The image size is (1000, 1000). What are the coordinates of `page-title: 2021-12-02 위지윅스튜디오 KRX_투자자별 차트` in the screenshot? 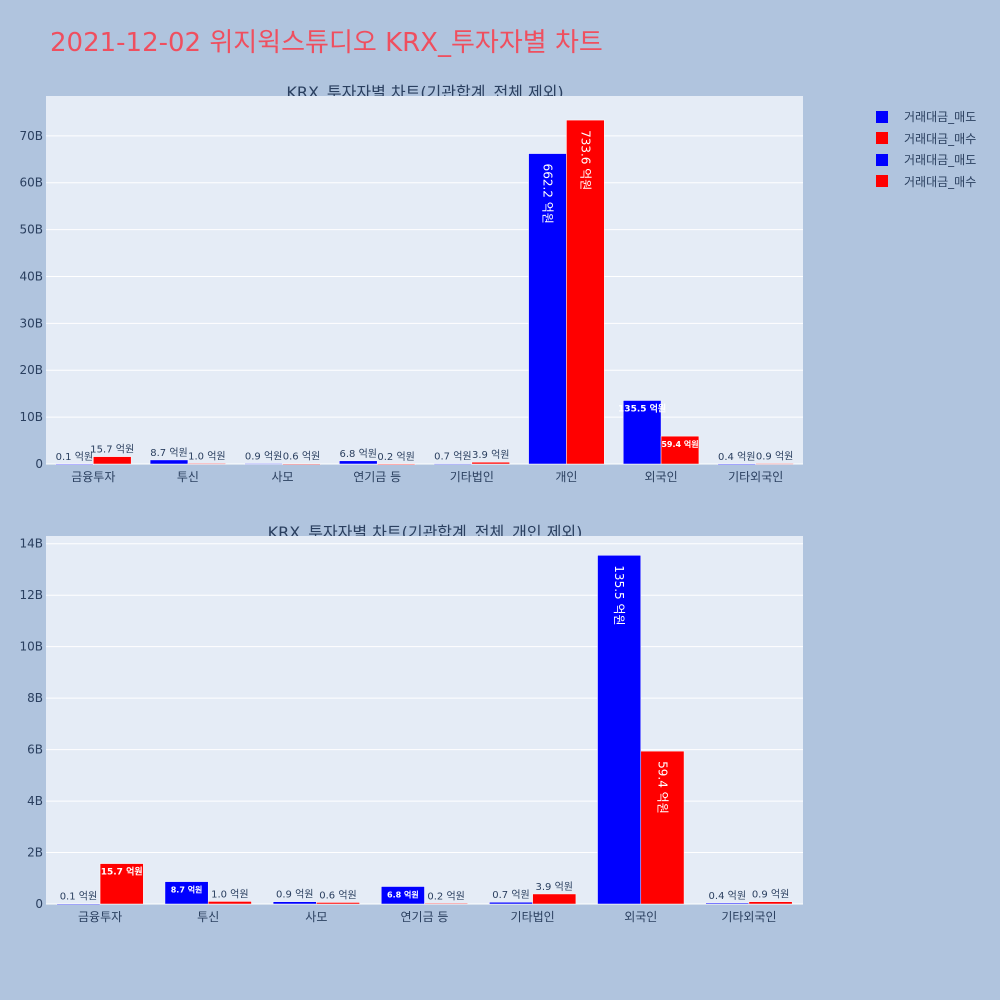 It's located at (326, 43).